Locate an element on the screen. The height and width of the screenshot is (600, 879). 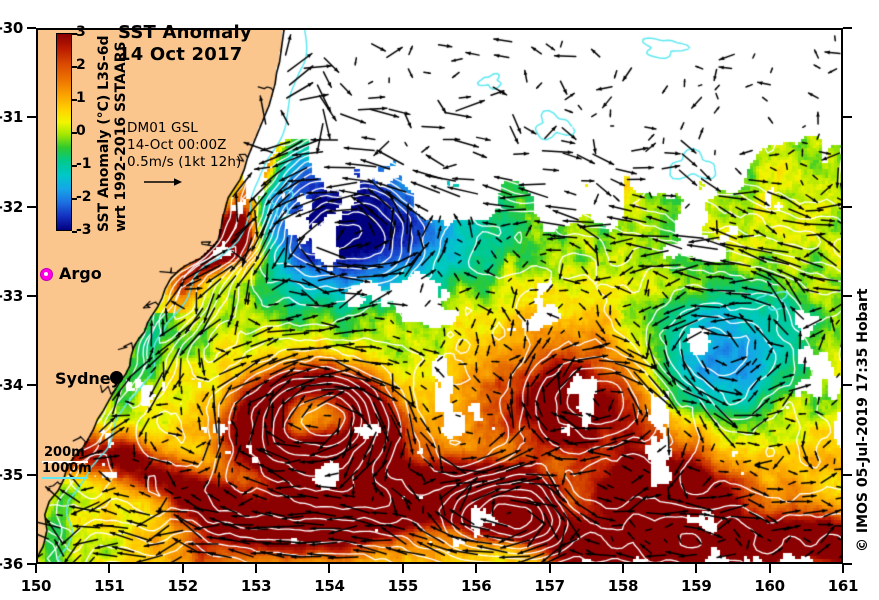
dataset-annotation: DM01 GSL 14-Oct 00:00Z 0.5m/s (1kt 12h) is located at coordinates (184, 145).